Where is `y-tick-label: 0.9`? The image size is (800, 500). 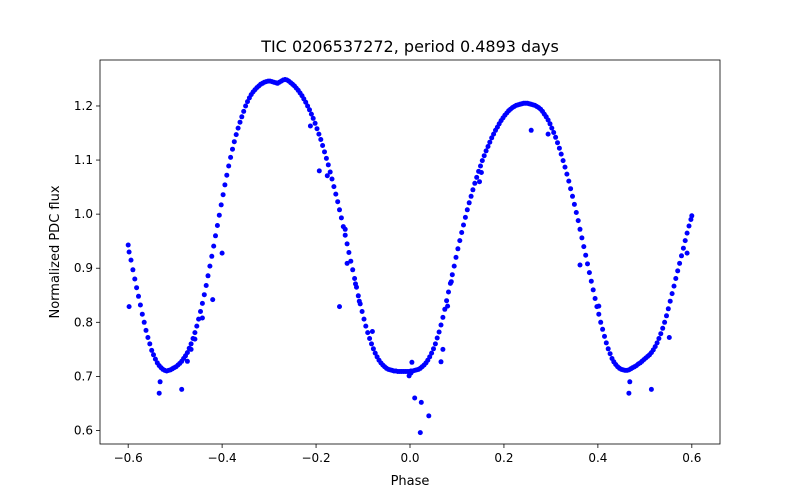
y-tick-label: 0.9 is located at coordinates (83, 268).